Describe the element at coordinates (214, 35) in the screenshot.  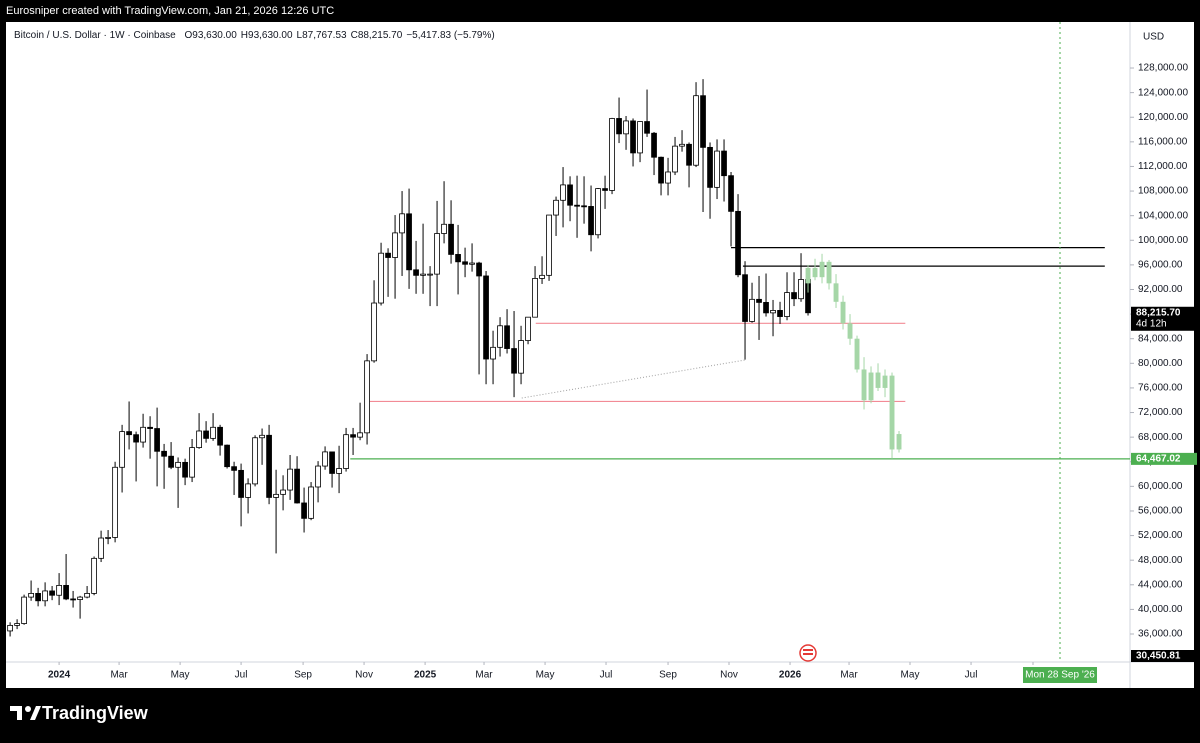
I see `legend-value: 93,630.00` at that location.